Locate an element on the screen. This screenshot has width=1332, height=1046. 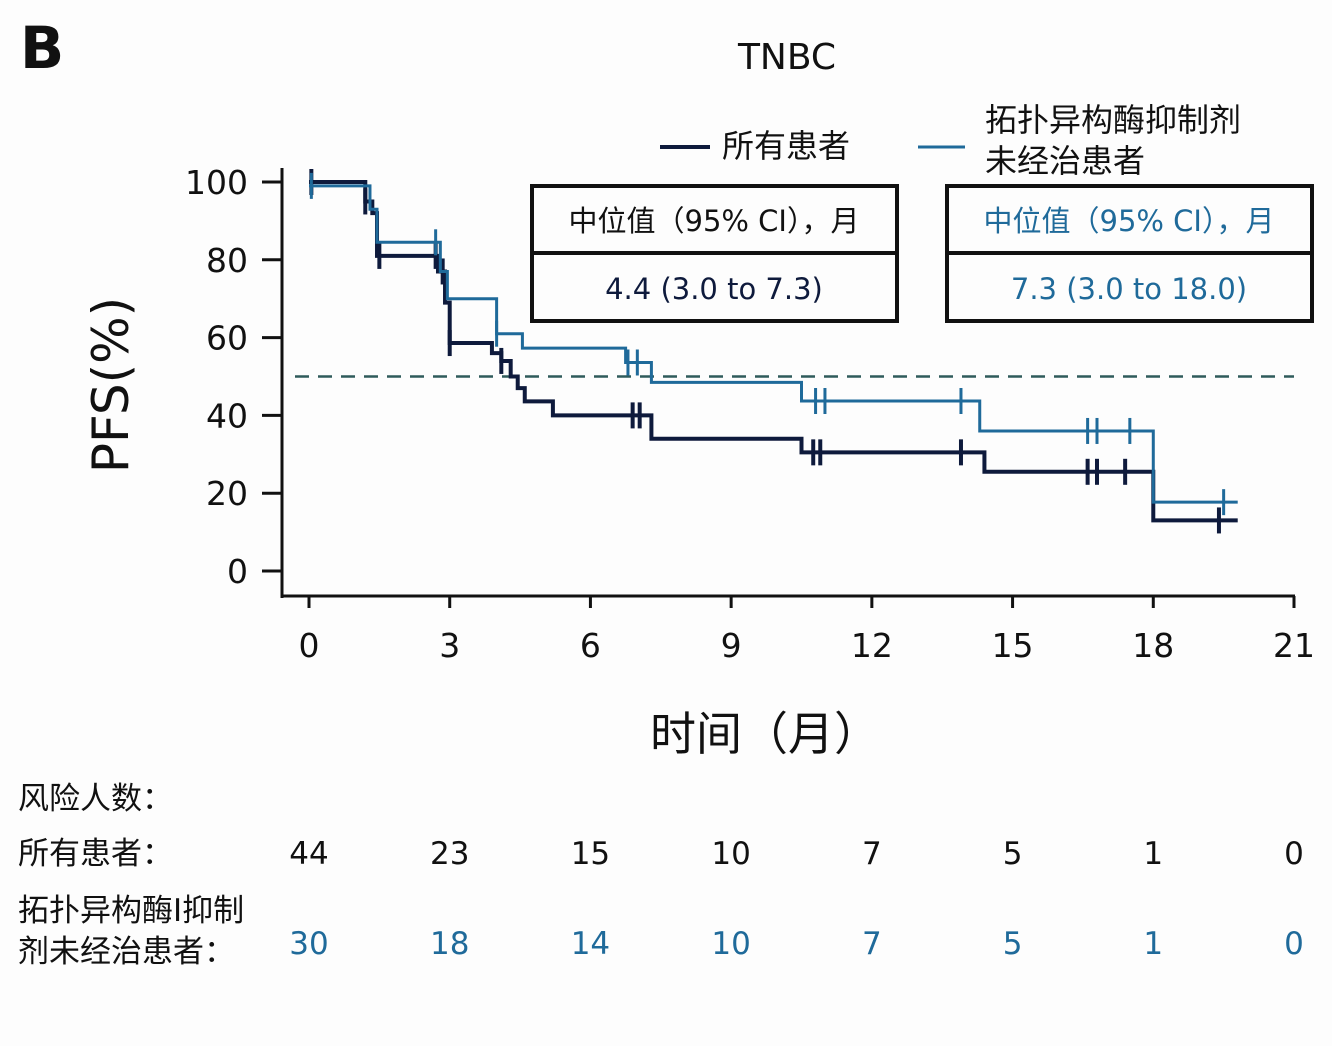
x-tick-label: 9 is located at coordinates (731, 645).